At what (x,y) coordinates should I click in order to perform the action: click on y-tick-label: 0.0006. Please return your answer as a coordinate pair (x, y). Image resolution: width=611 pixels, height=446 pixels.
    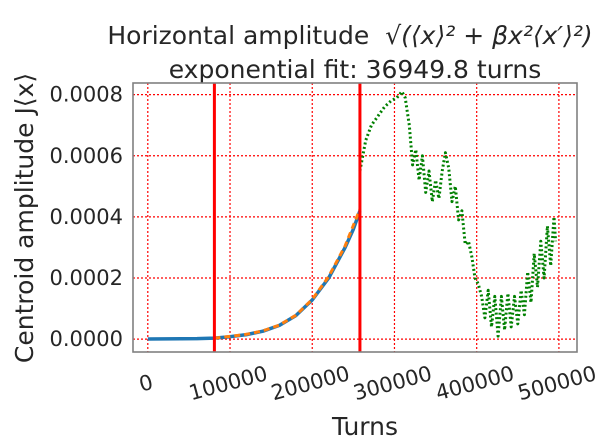
    Looking at the image, I should click on (86, 156).